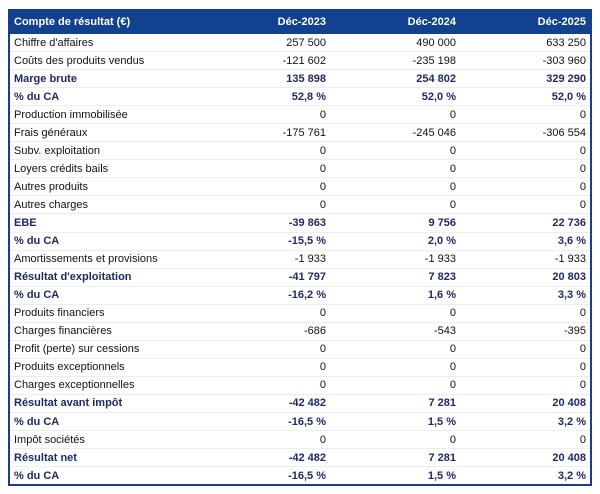 The image size is (600, 494). Describe the element at coordinates (45, 78) in the screenshot. I see `row-label: Marge brute` at that location.